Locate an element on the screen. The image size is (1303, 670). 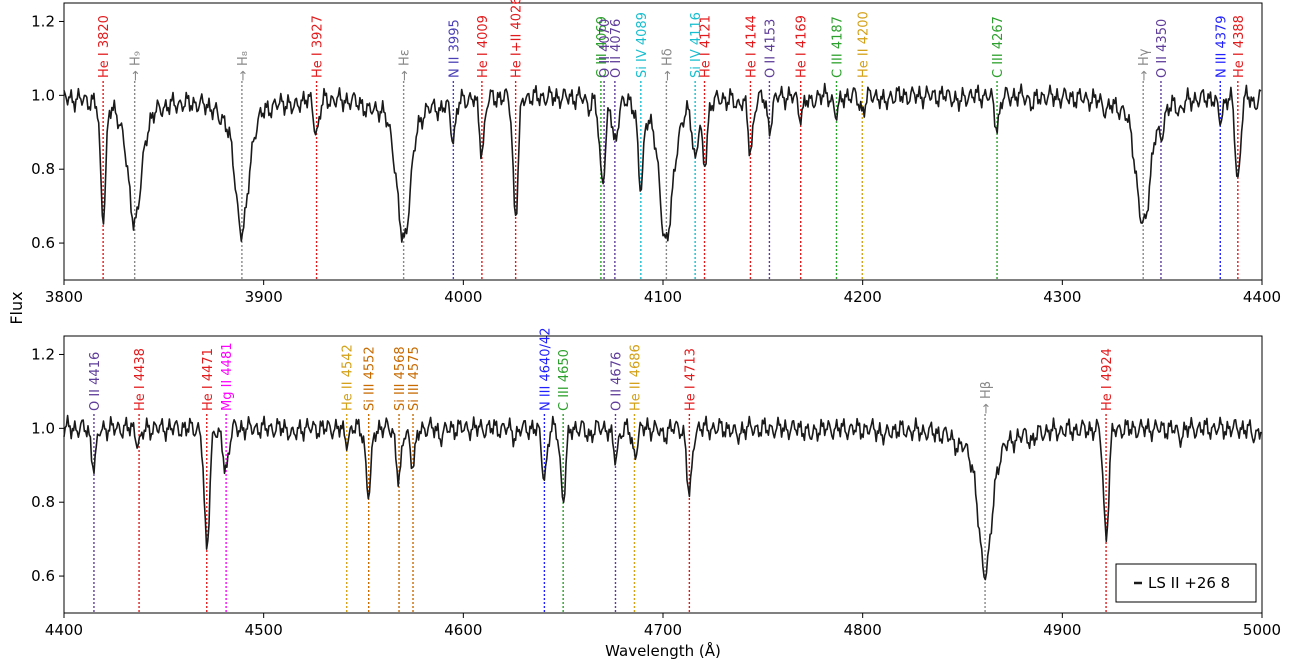
bottom-line-label: N III 4640/42 is located at coordinates (545, 370).